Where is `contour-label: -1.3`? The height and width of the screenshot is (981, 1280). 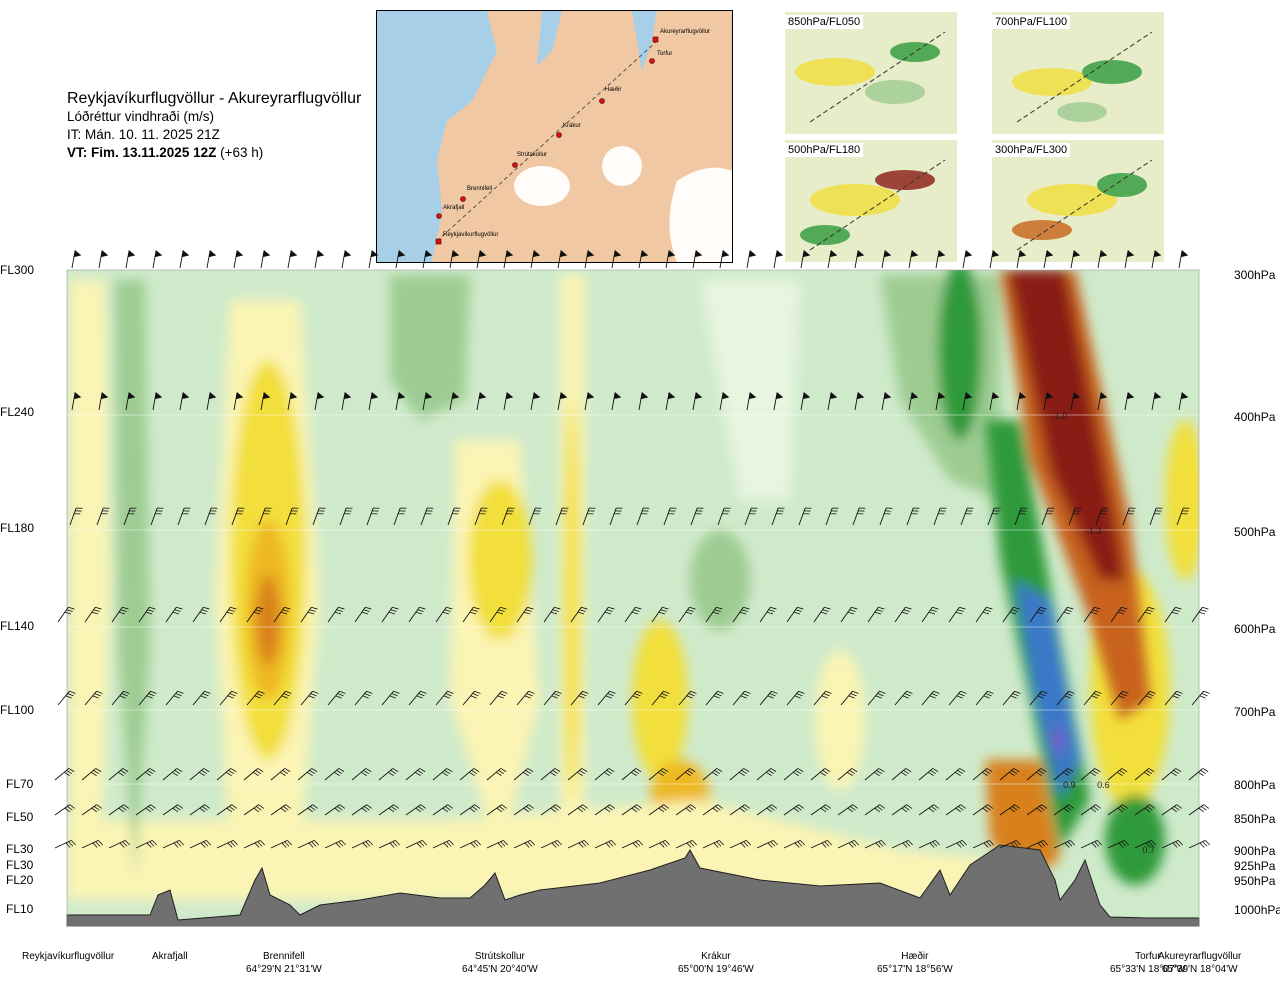
contour-label: -1.3 is located at coordinates (1094, 531).